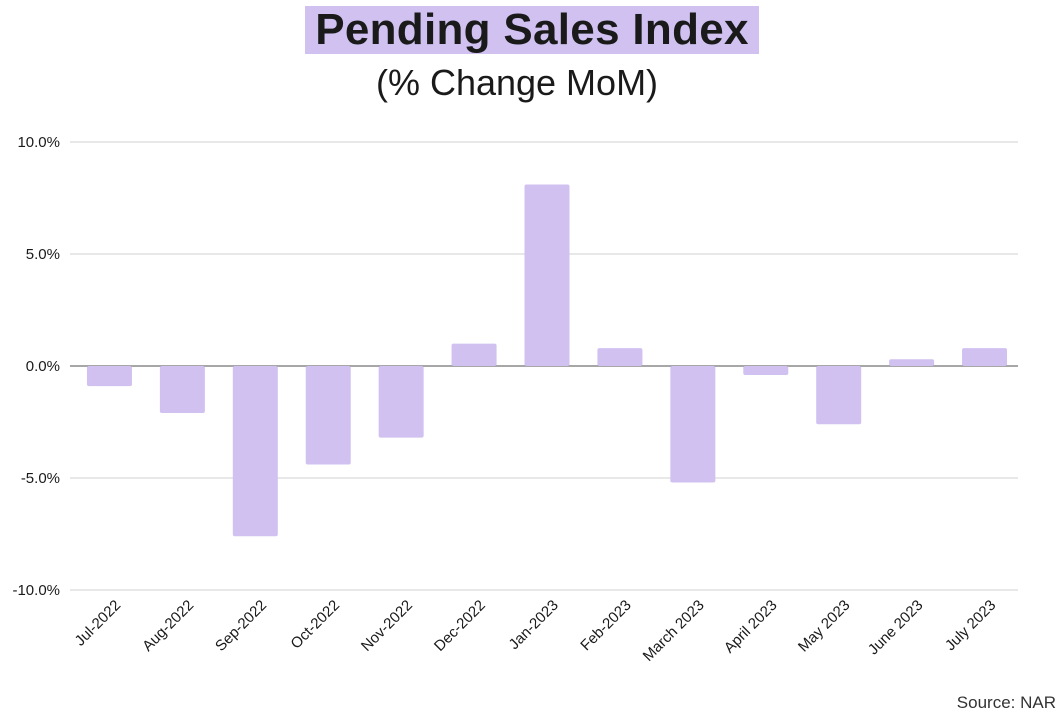 The width and height of the screenshot is (1064, 721). I want to click on source-note: Source: NAR, so click(1006, 702).